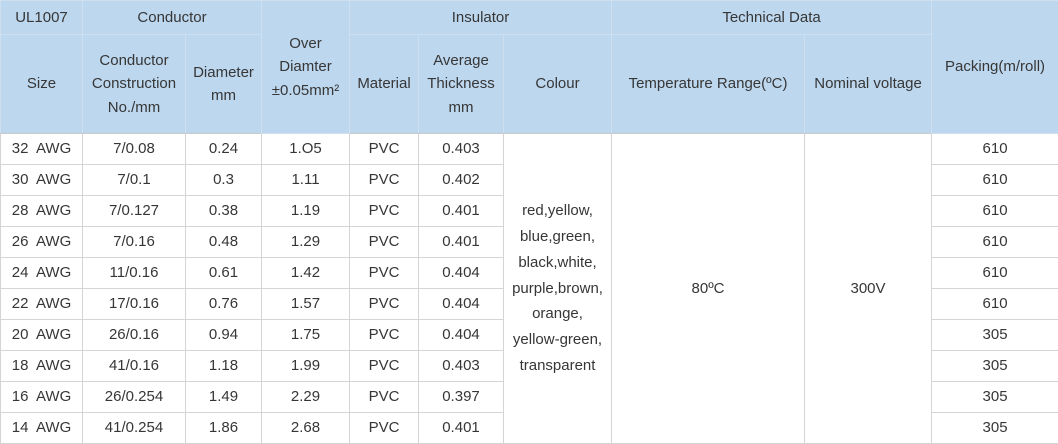  I want to click on header-thickness-line2: Thickness, so click(461, 83).